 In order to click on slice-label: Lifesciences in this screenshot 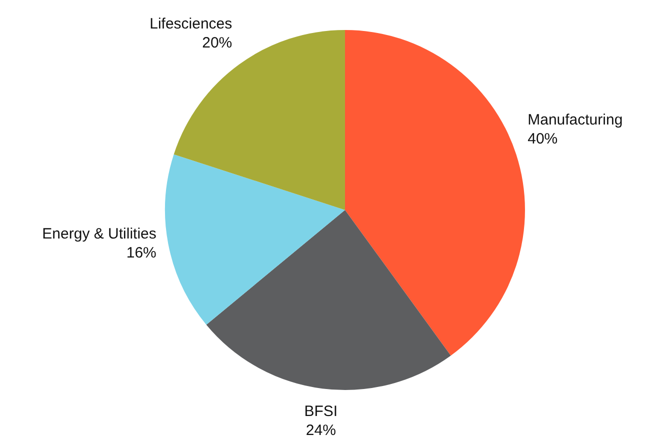, I will do `click(191, 23)`.